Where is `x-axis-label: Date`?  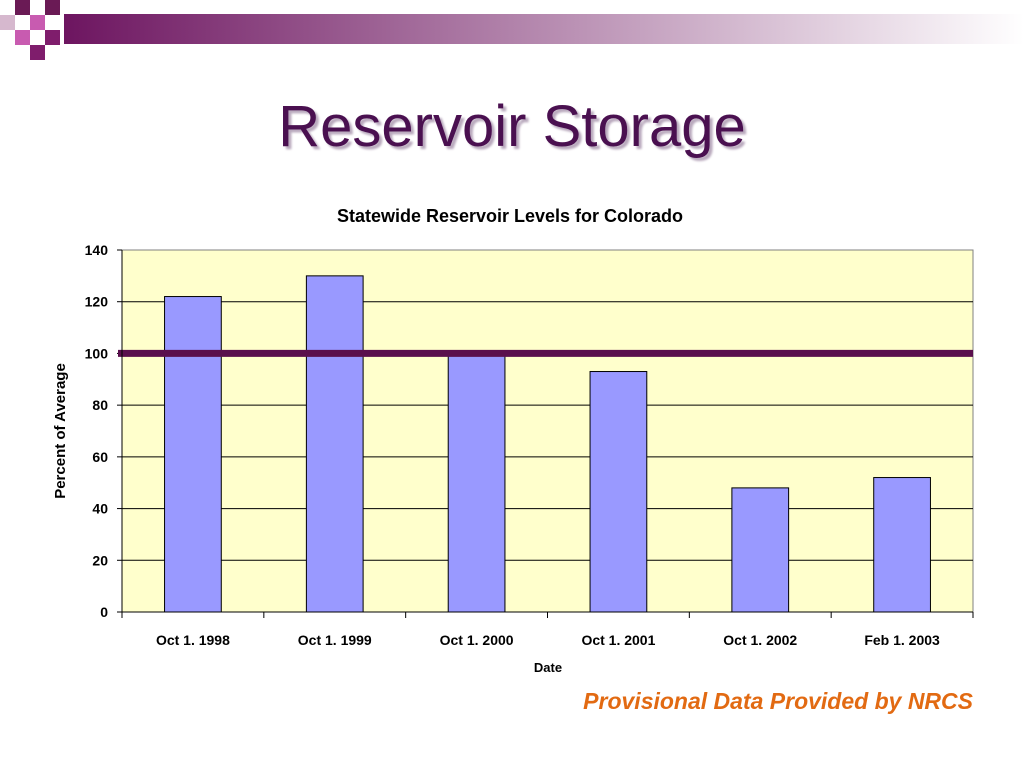
x-axis-label: Date is located at coordinates (548, 667).